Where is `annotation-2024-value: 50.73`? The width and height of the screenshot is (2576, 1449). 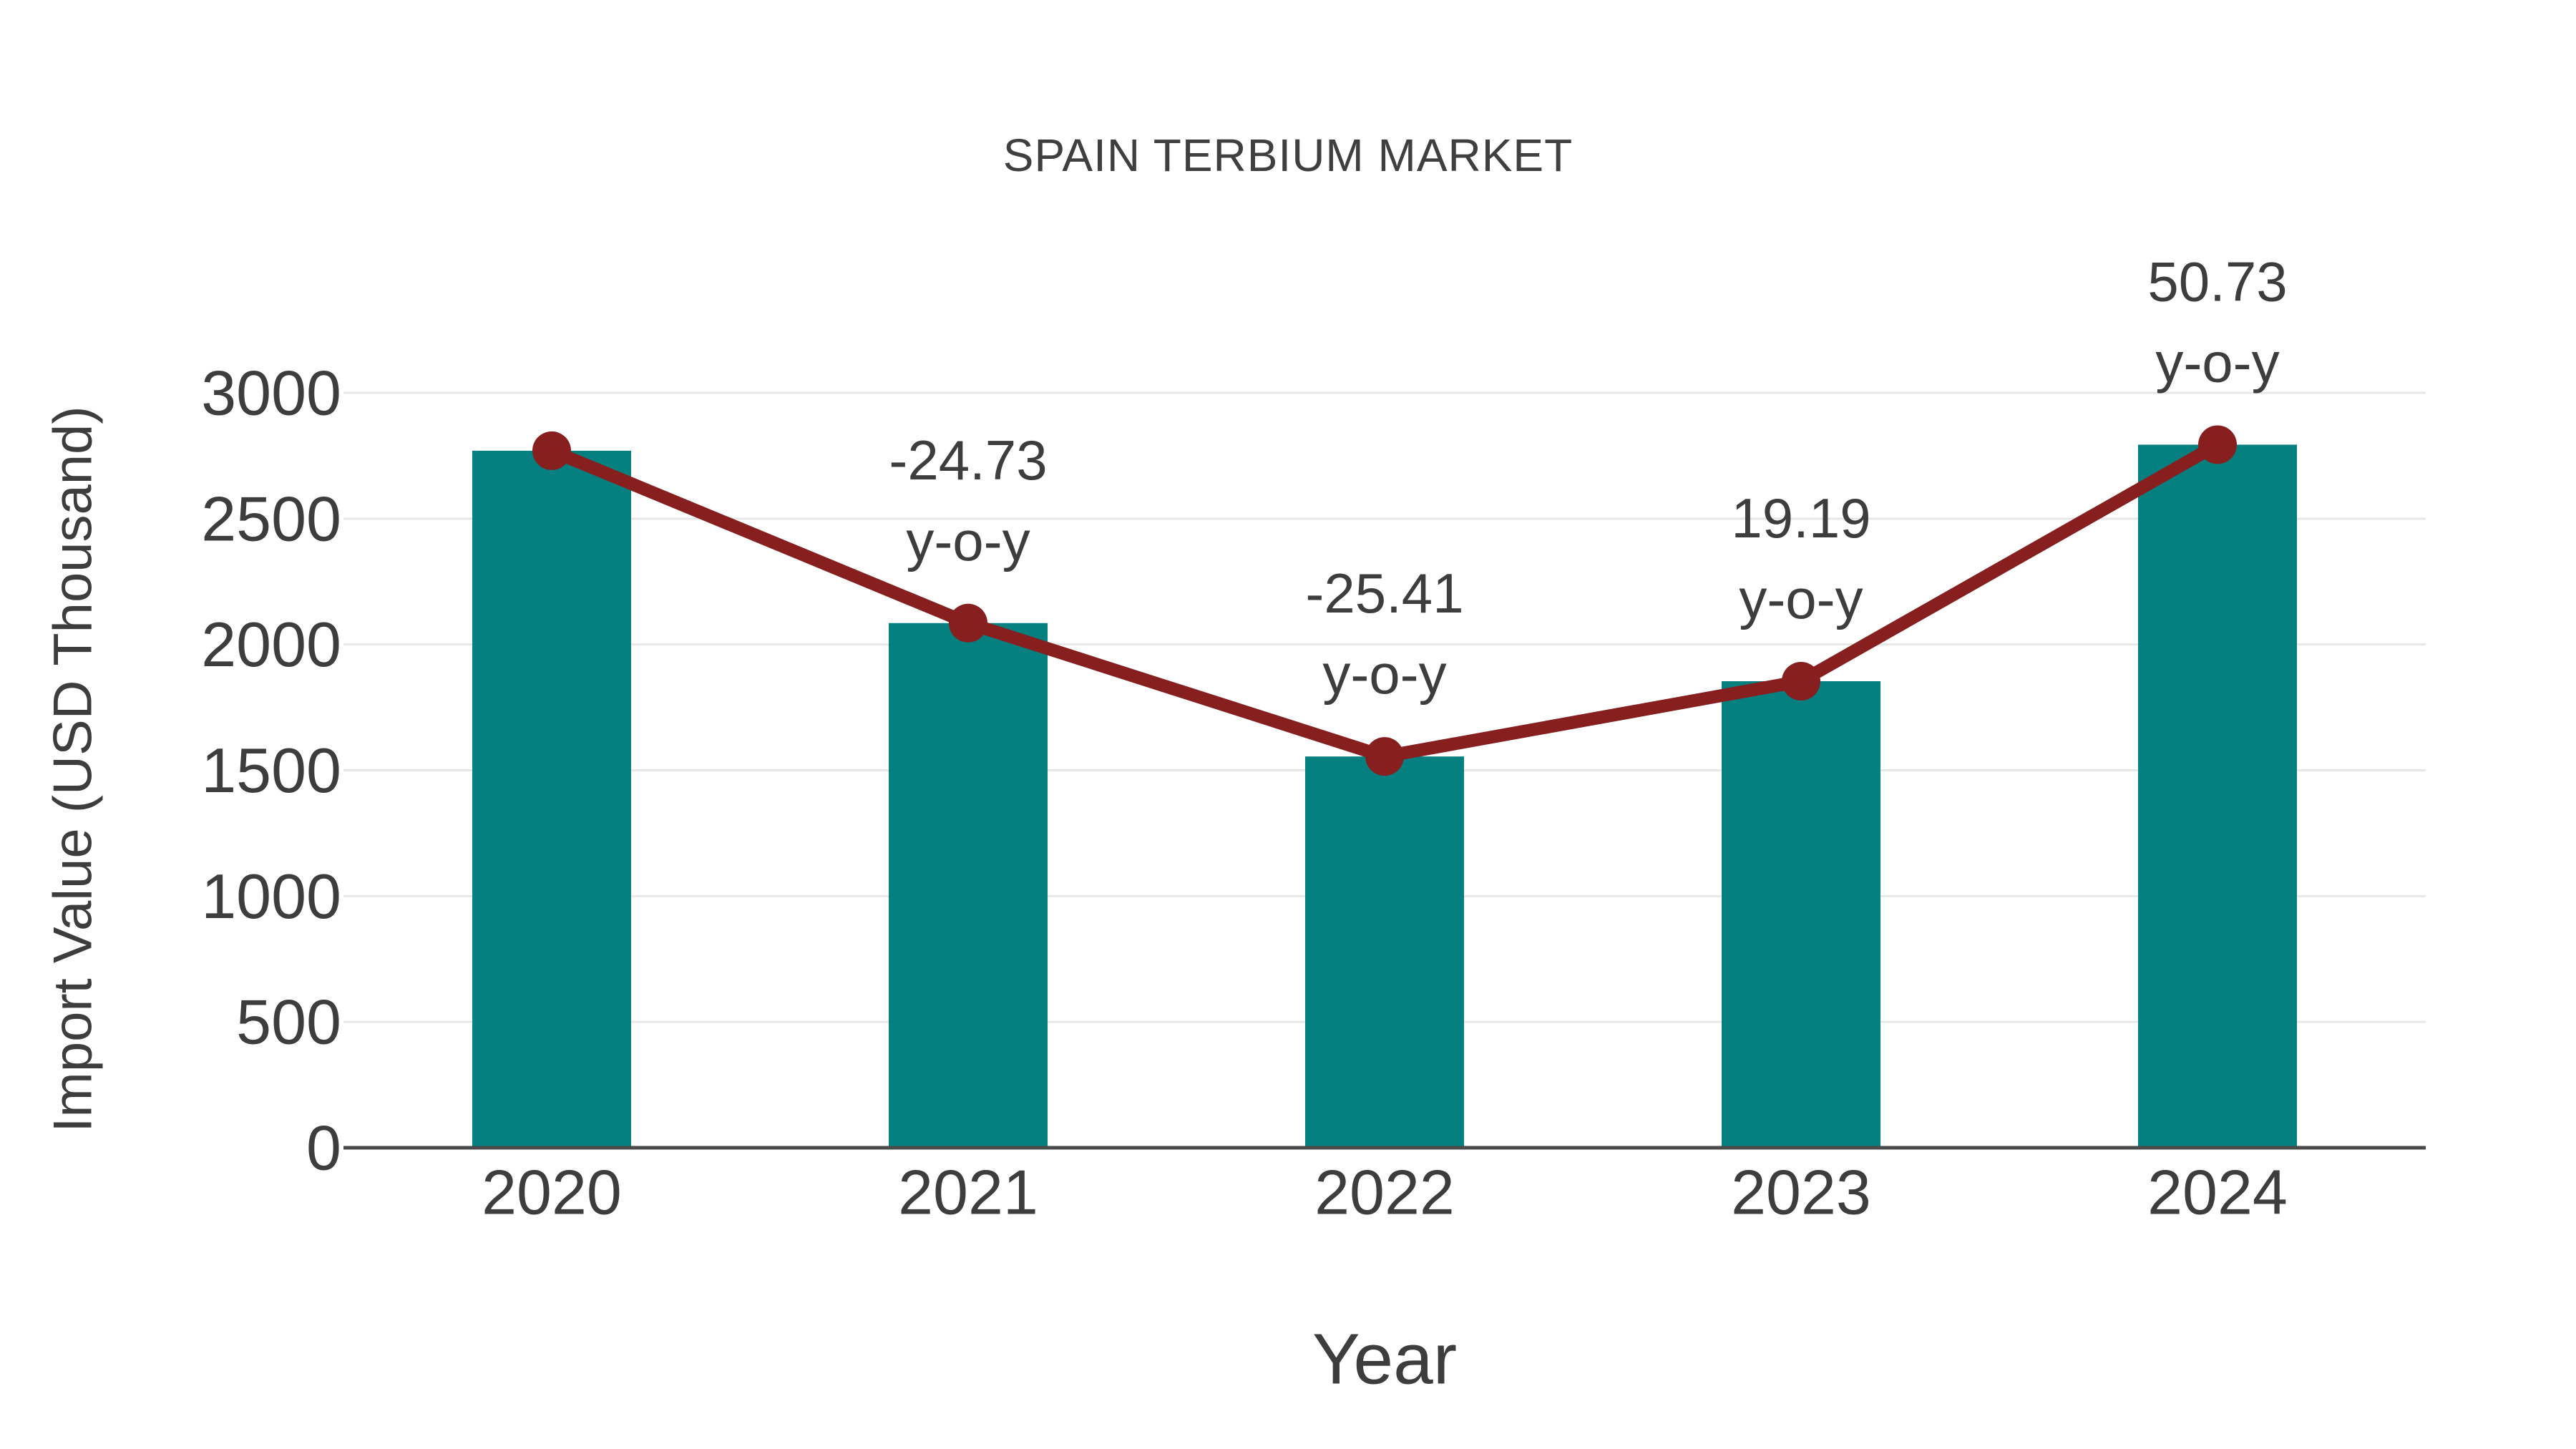 annotation-2024-value: 50.73 is located at coordinates (2217, 281).